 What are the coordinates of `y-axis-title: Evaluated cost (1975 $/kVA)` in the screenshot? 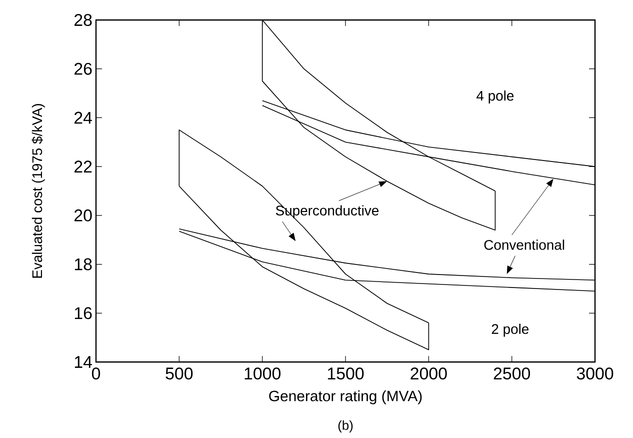 It's located at (38, 191).